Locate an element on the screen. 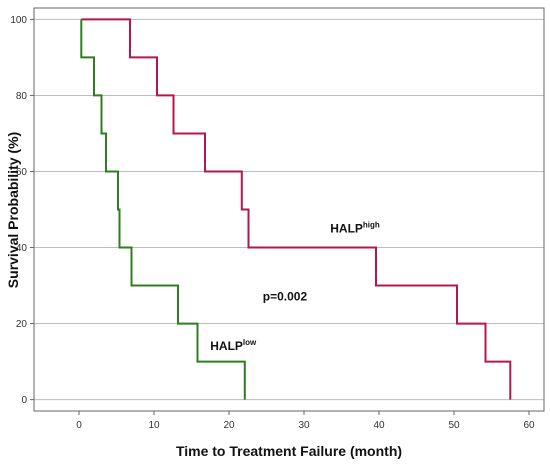 This screenshot has width=550, height=465. x-tick-label: 10 is located at coordinates (154, 425).